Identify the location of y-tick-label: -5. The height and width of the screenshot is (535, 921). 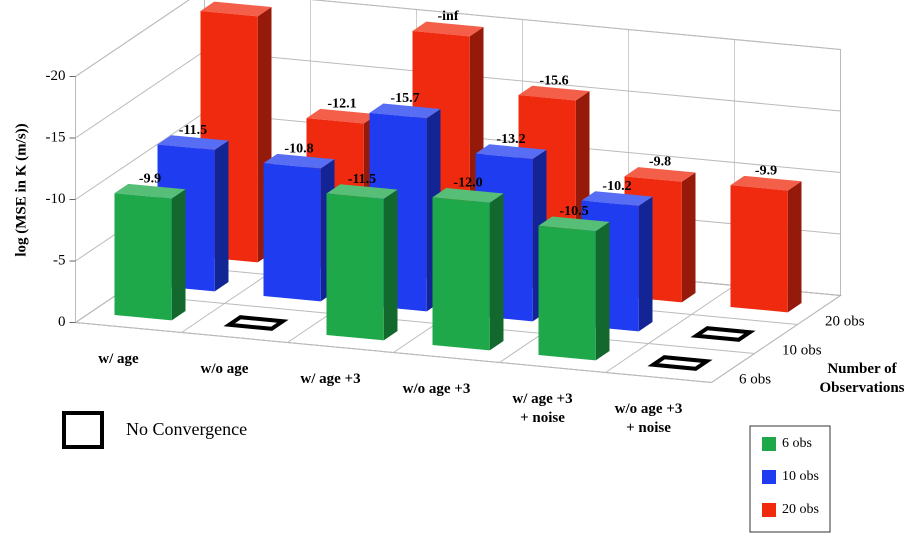
(59, 260).